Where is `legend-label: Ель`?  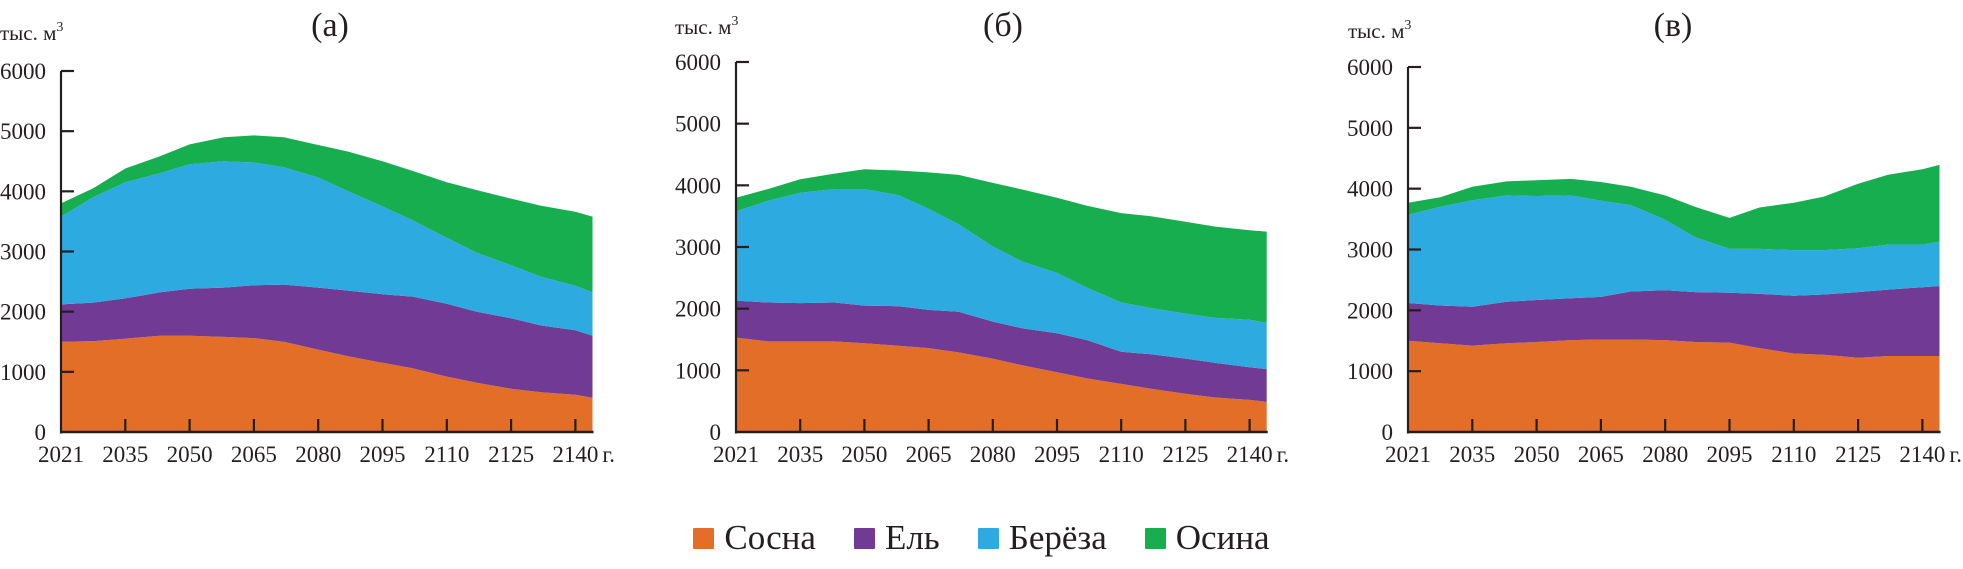
legend-label: Ель is located at coordinates (912, 537).